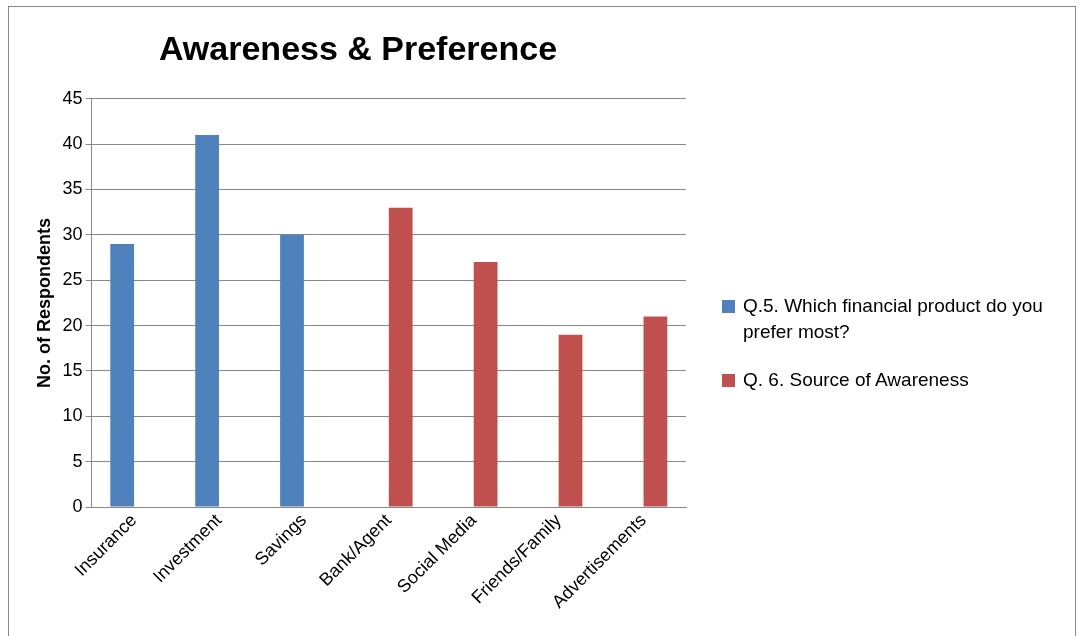  What do you see at coordinates (358, 47) in the screenshot?
I see `chart-title: Awareness & Preference` at bounding box center [358, 47].